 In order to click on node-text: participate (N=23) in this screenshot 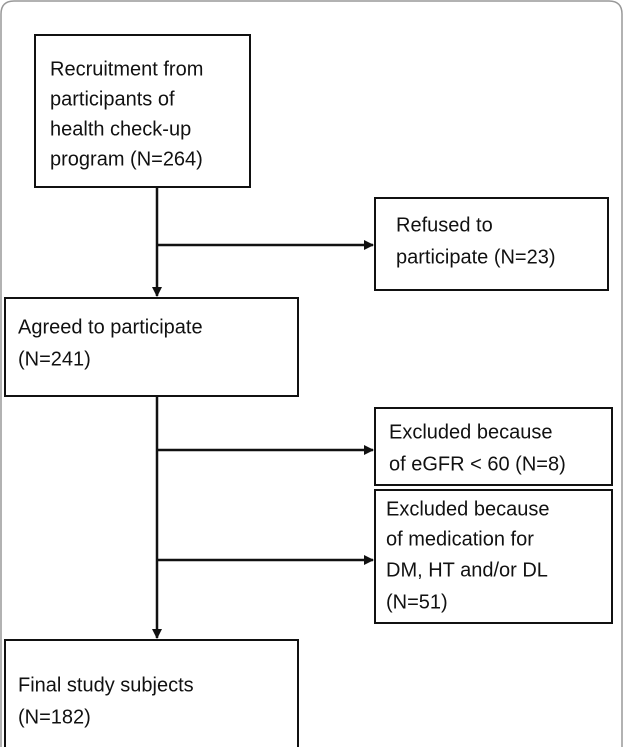, I will do `click(476, 257)`.